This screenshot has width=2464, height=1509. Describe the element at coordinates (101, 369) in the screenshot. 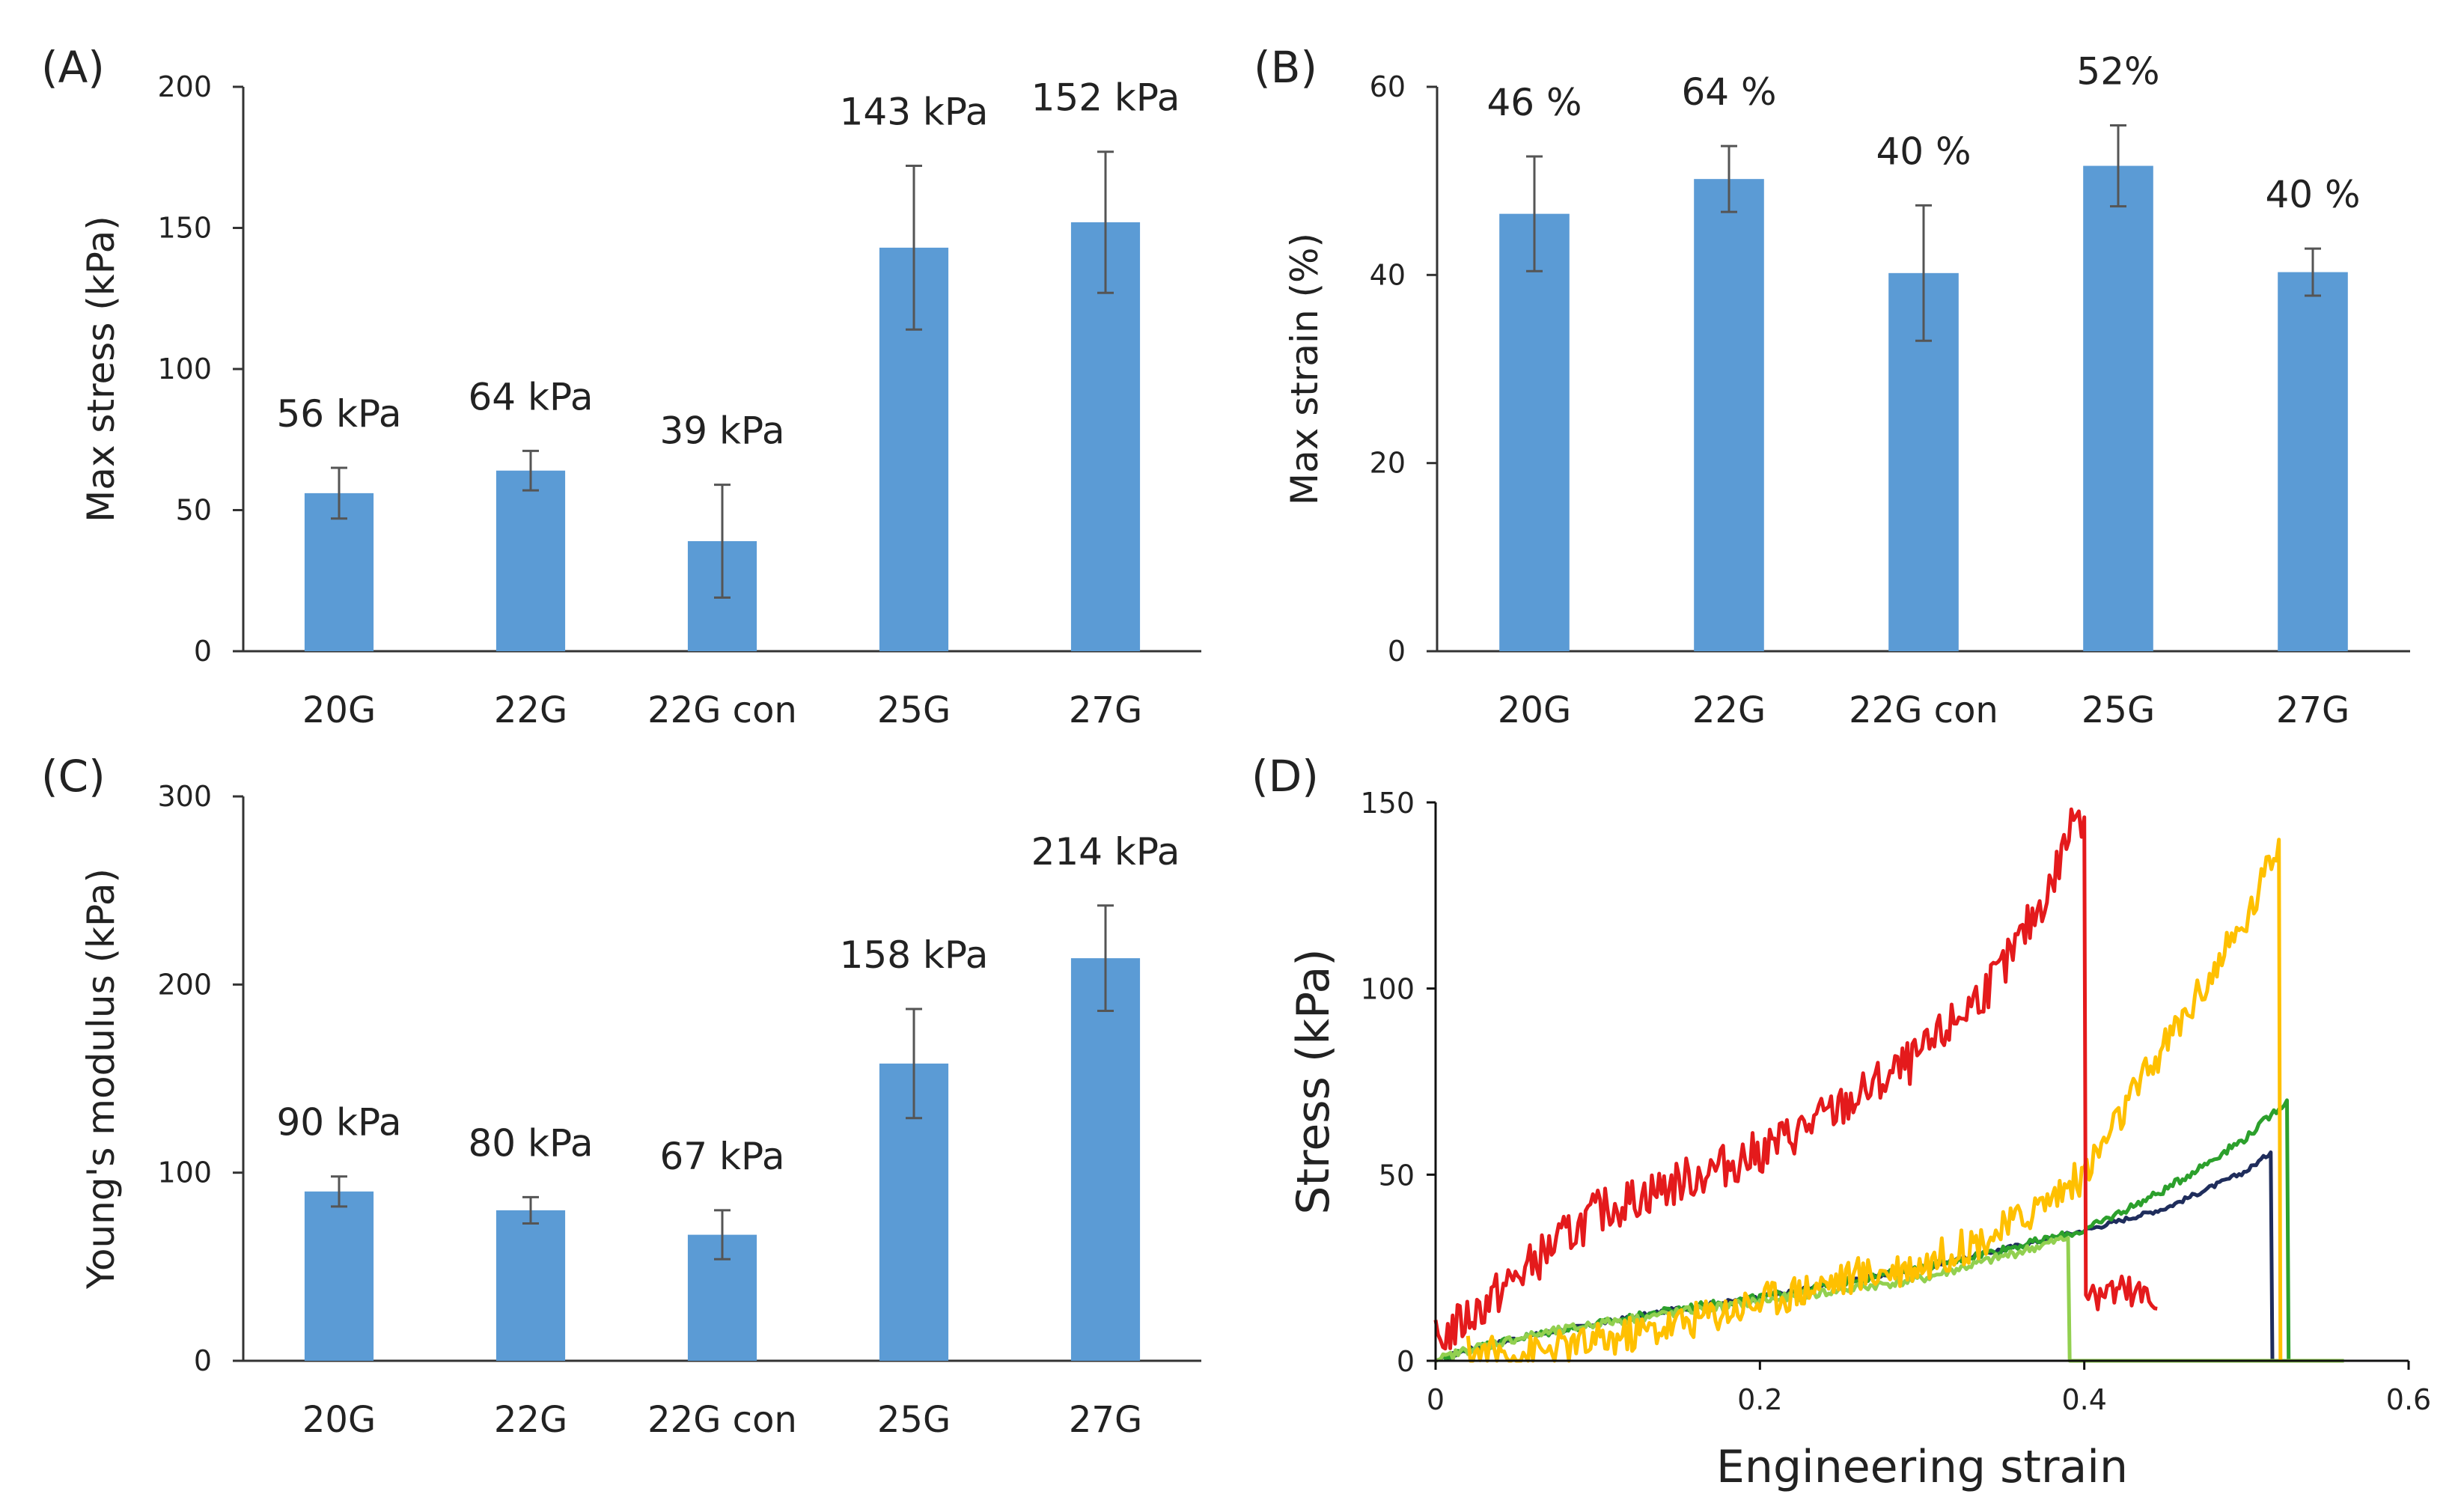

I see `y-axis-label: Max stress (kPa)` at that location.